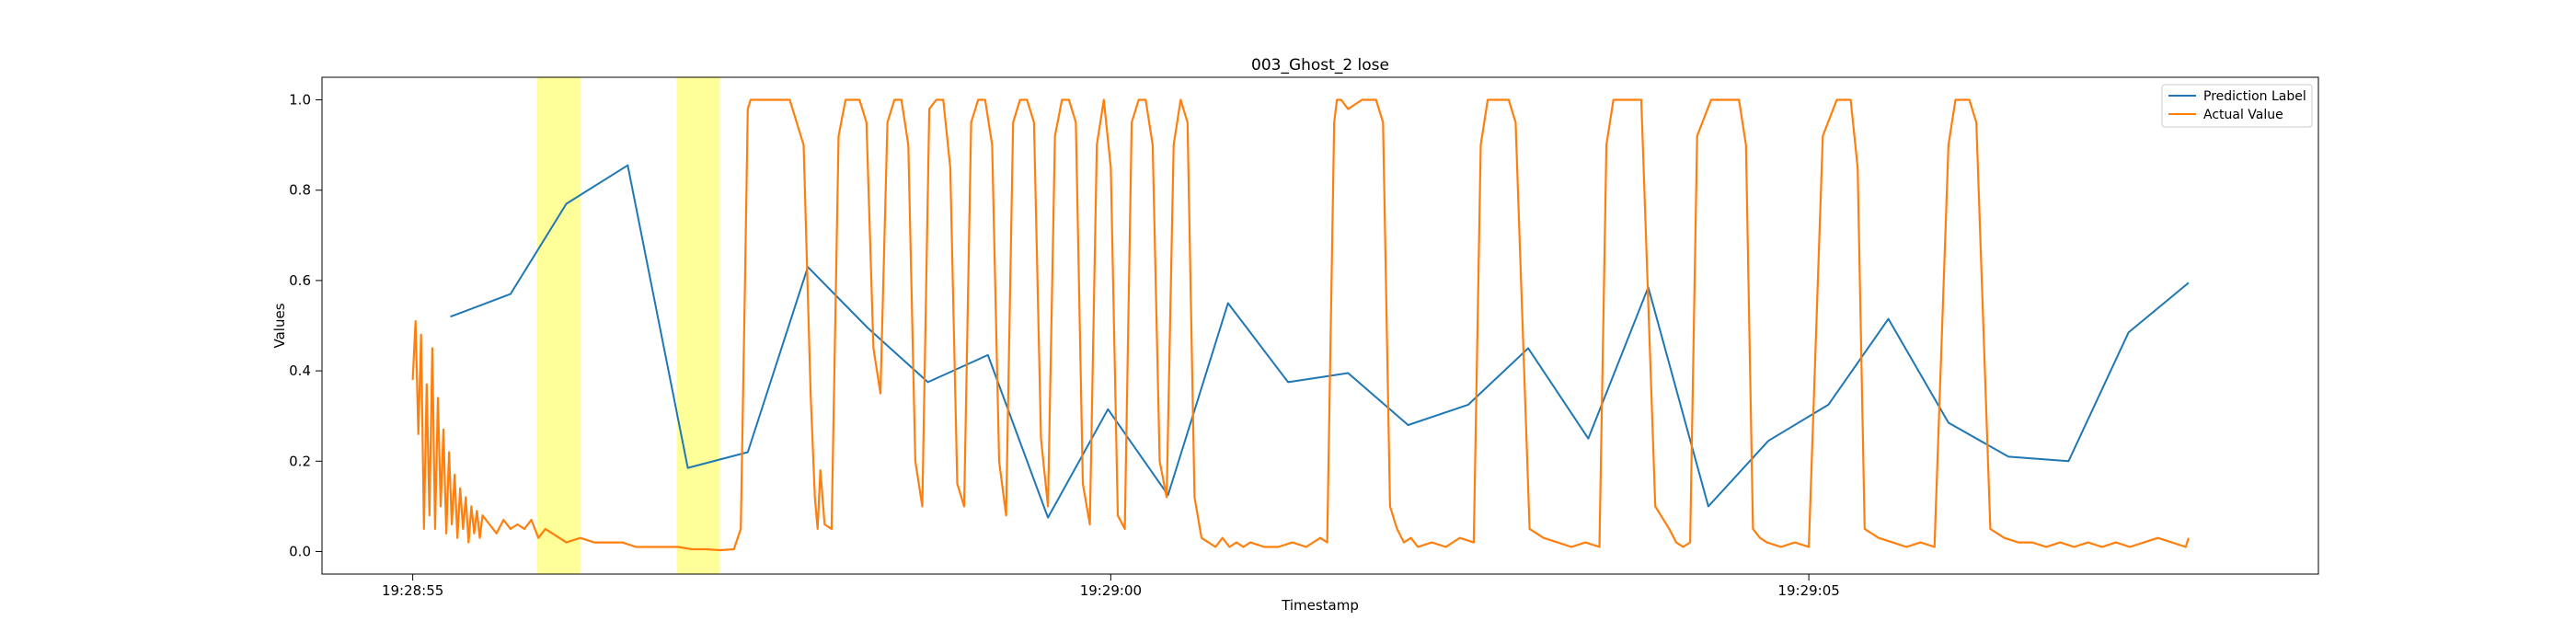 This screenshot has height=644, width=2576. Describe the element at coordinates (412, 590) in the screenshot. I see `x-tick-label-1: 19:28:55` at that location.